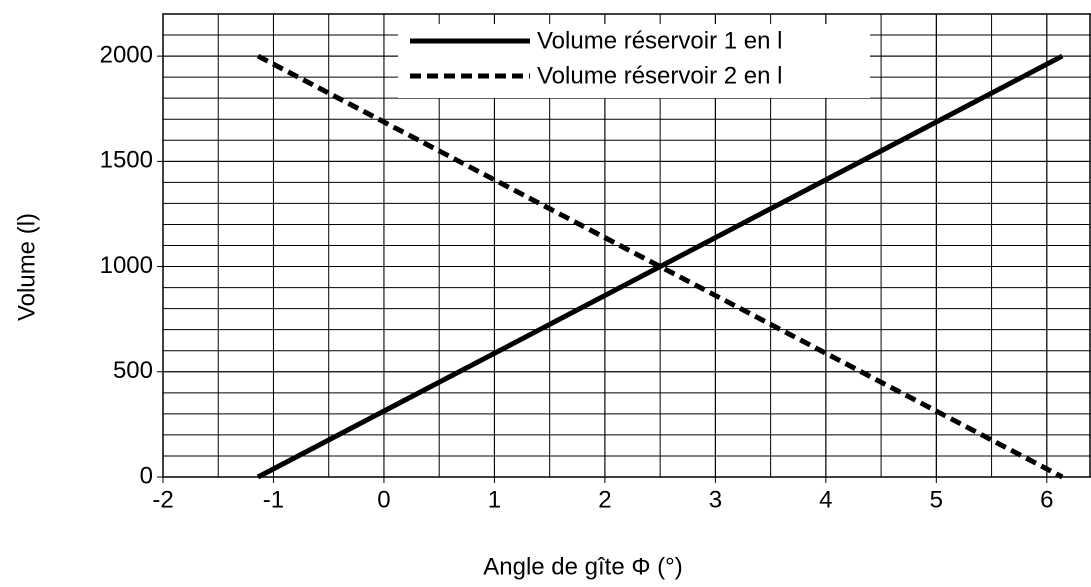 This screenshot has height=587, width=1091. What do you see at coordinates (126, 265) in the screenshot?
I see `y-tick-label: 1000` at bounding box center [126, 265].